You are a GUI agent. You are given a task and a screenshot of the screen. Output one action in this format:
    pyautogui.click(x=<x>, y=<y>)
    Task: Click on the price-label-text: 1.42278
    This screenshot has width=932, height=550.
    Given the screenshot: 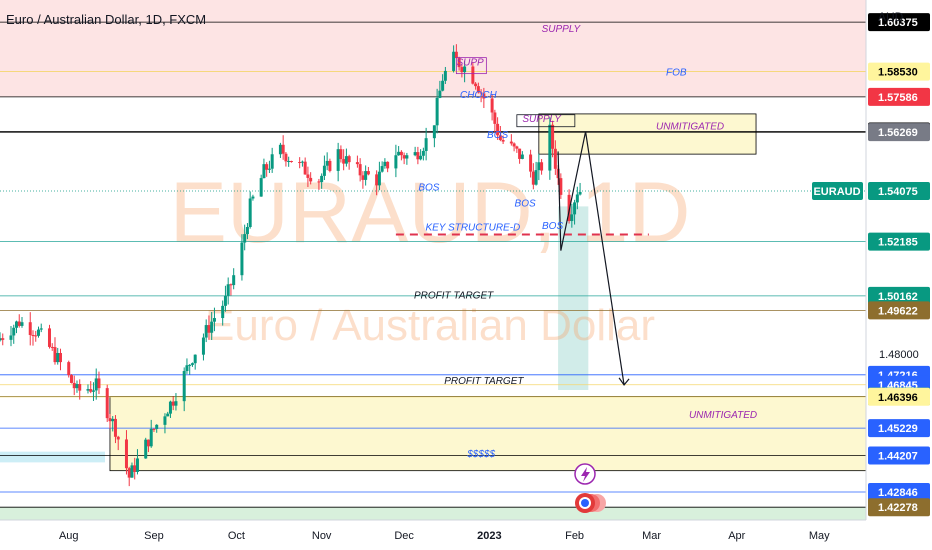 What is the action you would take?
    pyautogui.click(x=898, y=508)
    